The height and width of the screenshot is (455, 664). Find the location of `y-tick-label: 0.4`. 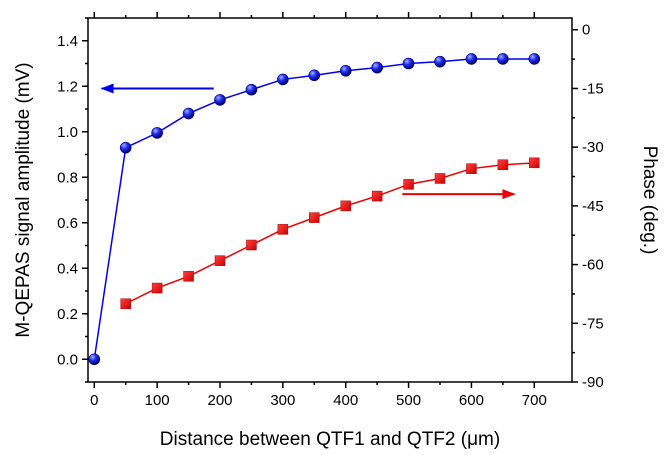

y-tick-label: 0.4 is located at coordinates (67, 268).